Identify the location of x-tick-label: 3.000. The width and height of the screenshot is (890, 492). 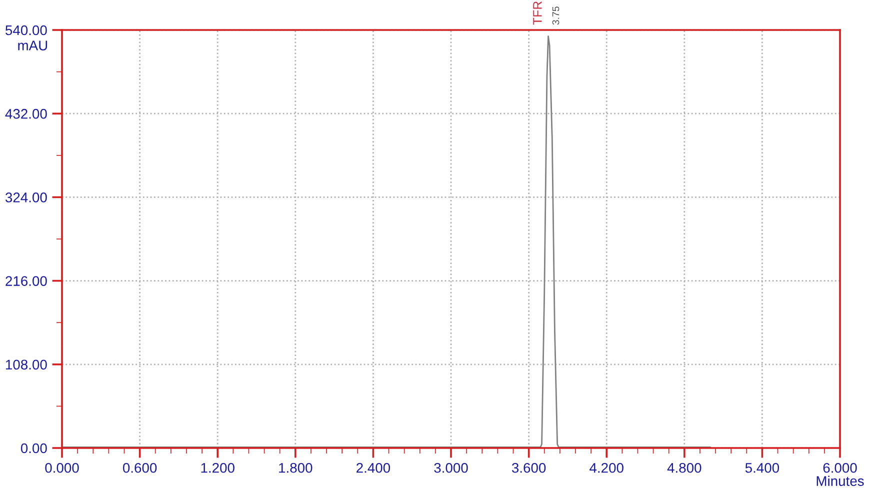
(451, 467).